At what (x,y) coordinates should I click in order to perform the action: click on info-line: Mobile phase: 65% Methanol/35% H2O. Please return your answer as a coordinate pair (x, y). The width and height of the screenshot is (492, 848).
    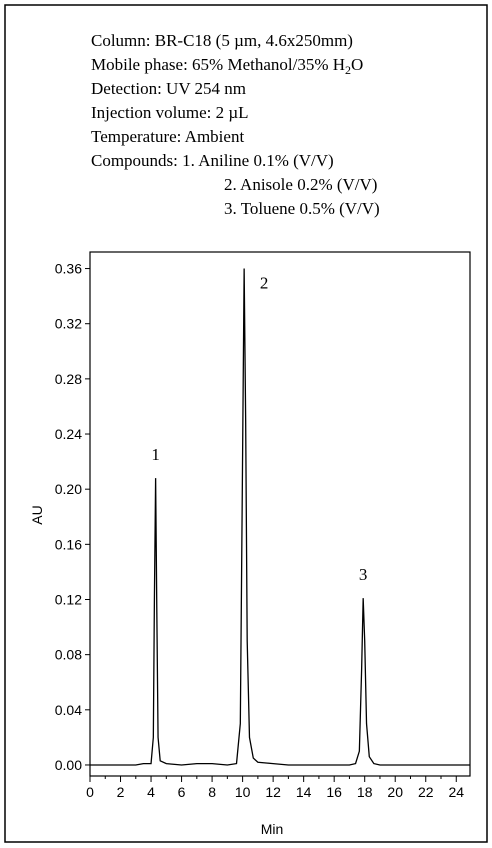
    Looking at the image, I should click on (227, 66).